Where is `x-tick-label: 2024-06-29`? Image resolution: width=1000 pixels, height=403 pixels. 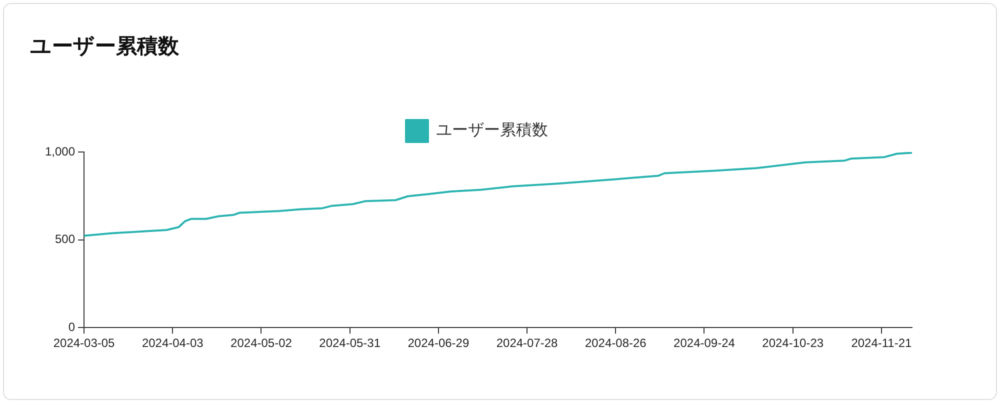 x-tick-label: 2024-06-29 is located at coordinates (439, 343).